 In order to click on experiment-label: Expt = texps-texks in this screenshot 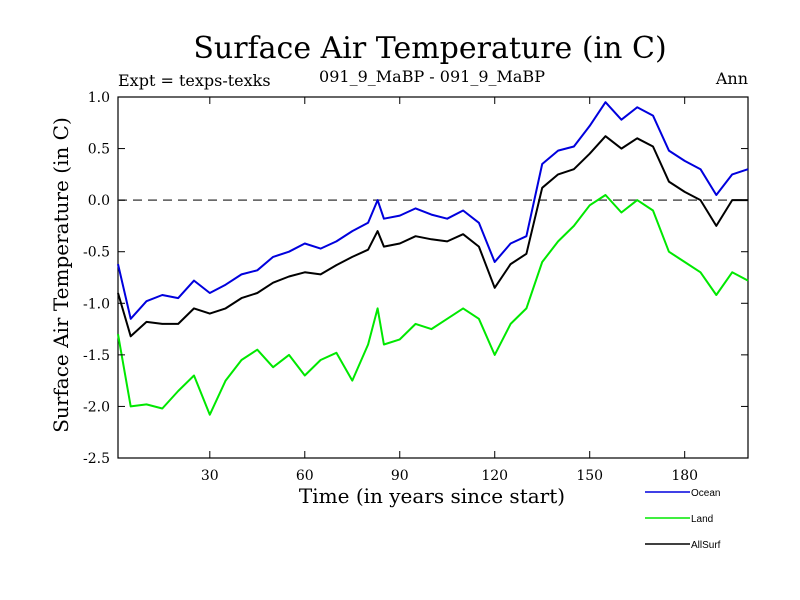, I will do `click(194, 80)`.